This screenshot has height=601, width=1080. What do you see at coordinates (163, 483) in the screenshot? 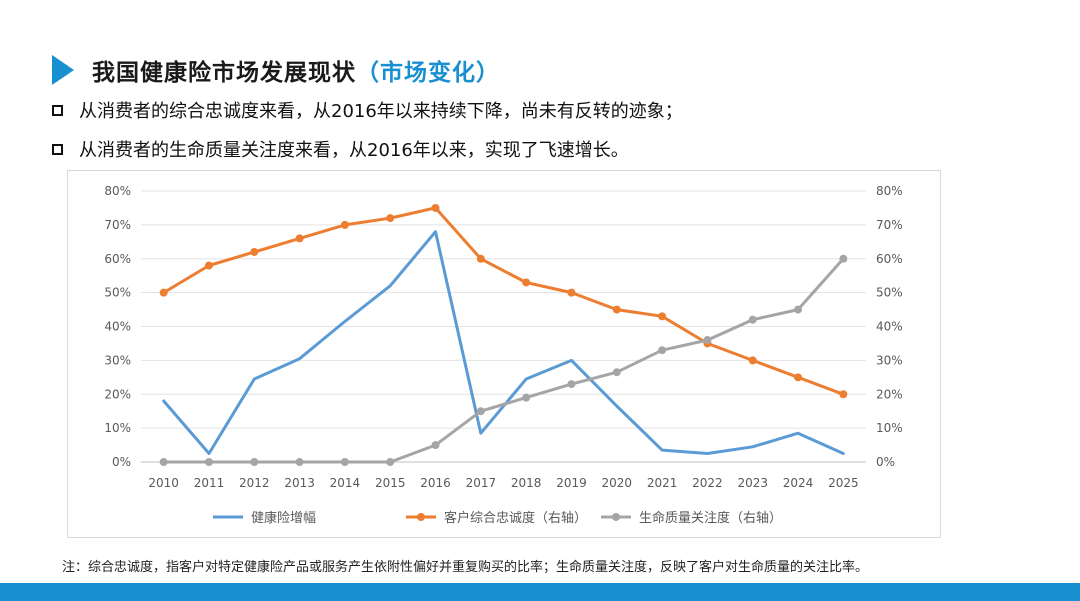
I see `x-tick-label: 2010` at bounding box center [163, 483].